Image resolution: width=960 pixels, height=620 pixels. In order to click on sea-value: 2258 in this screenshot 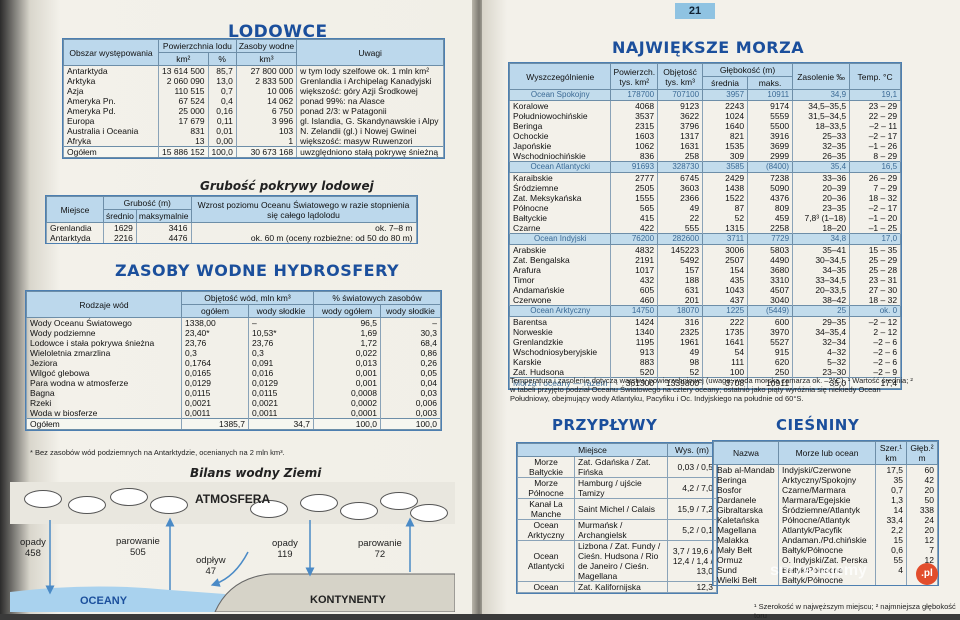, I will do `click(770, 228)`.